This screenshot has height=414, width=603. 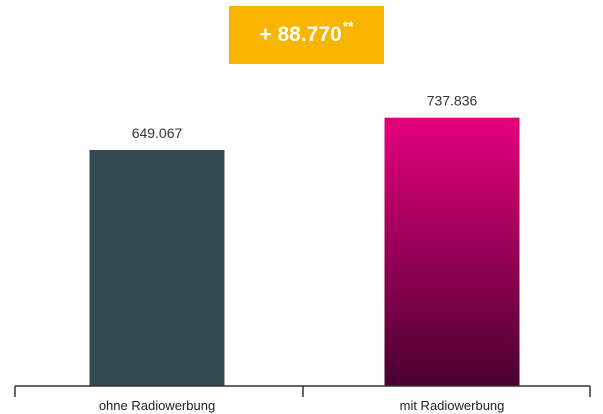 I want to click on difference-value: + 88.770, so click(x=300, y=34).